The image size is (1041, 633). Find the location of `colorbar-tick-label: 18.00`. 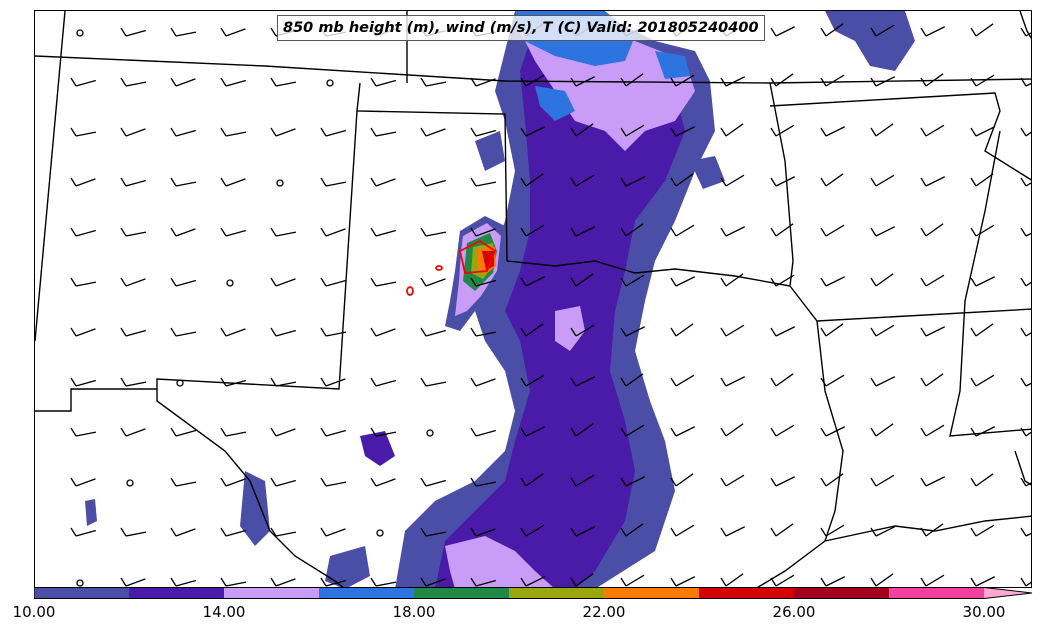

colorbar-tick-label: 18.00 is located at coordinates (414, 612).